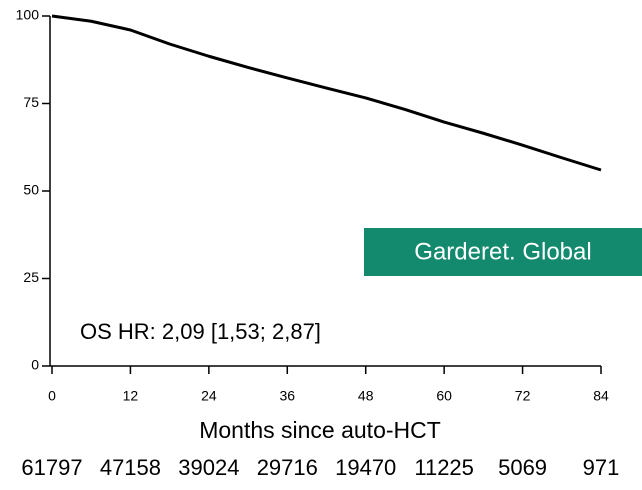  Describe the element at coordinates (444, 396) in the screenshot. I see `x-tick-label: 60` at that location.